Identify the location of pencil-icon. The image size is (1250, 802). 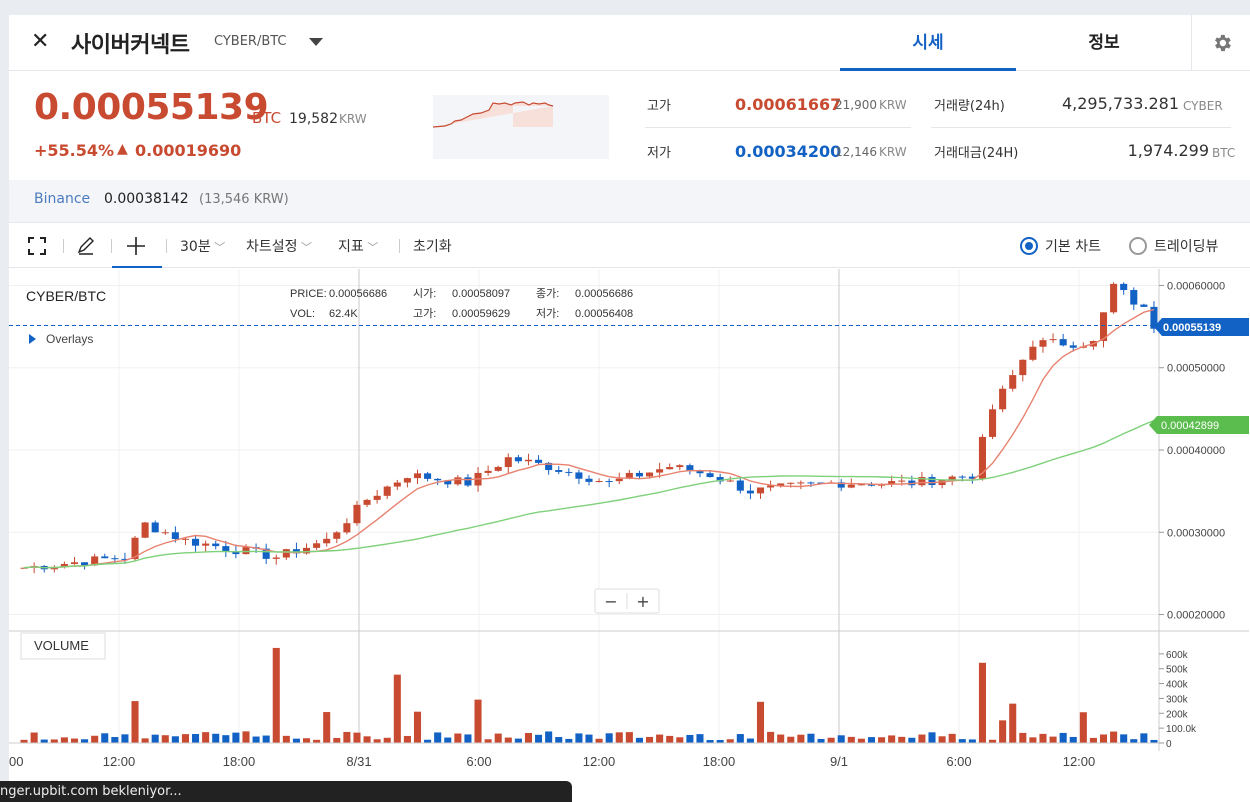
(86, 246).